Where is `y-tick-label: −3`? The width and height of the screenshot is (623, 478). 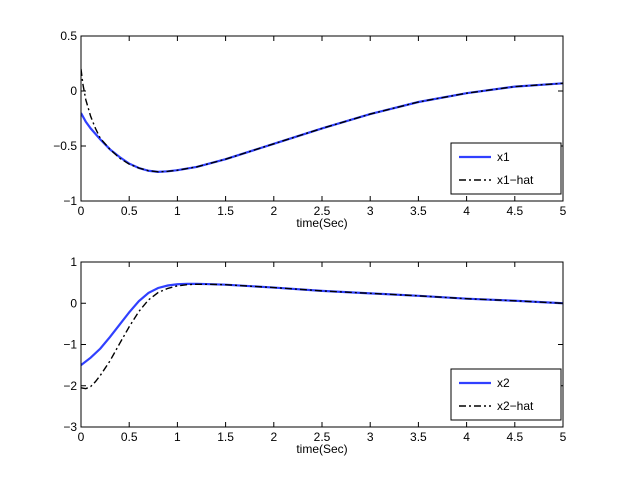
y-tick-label: −3 is located at coordinates (70, 427).